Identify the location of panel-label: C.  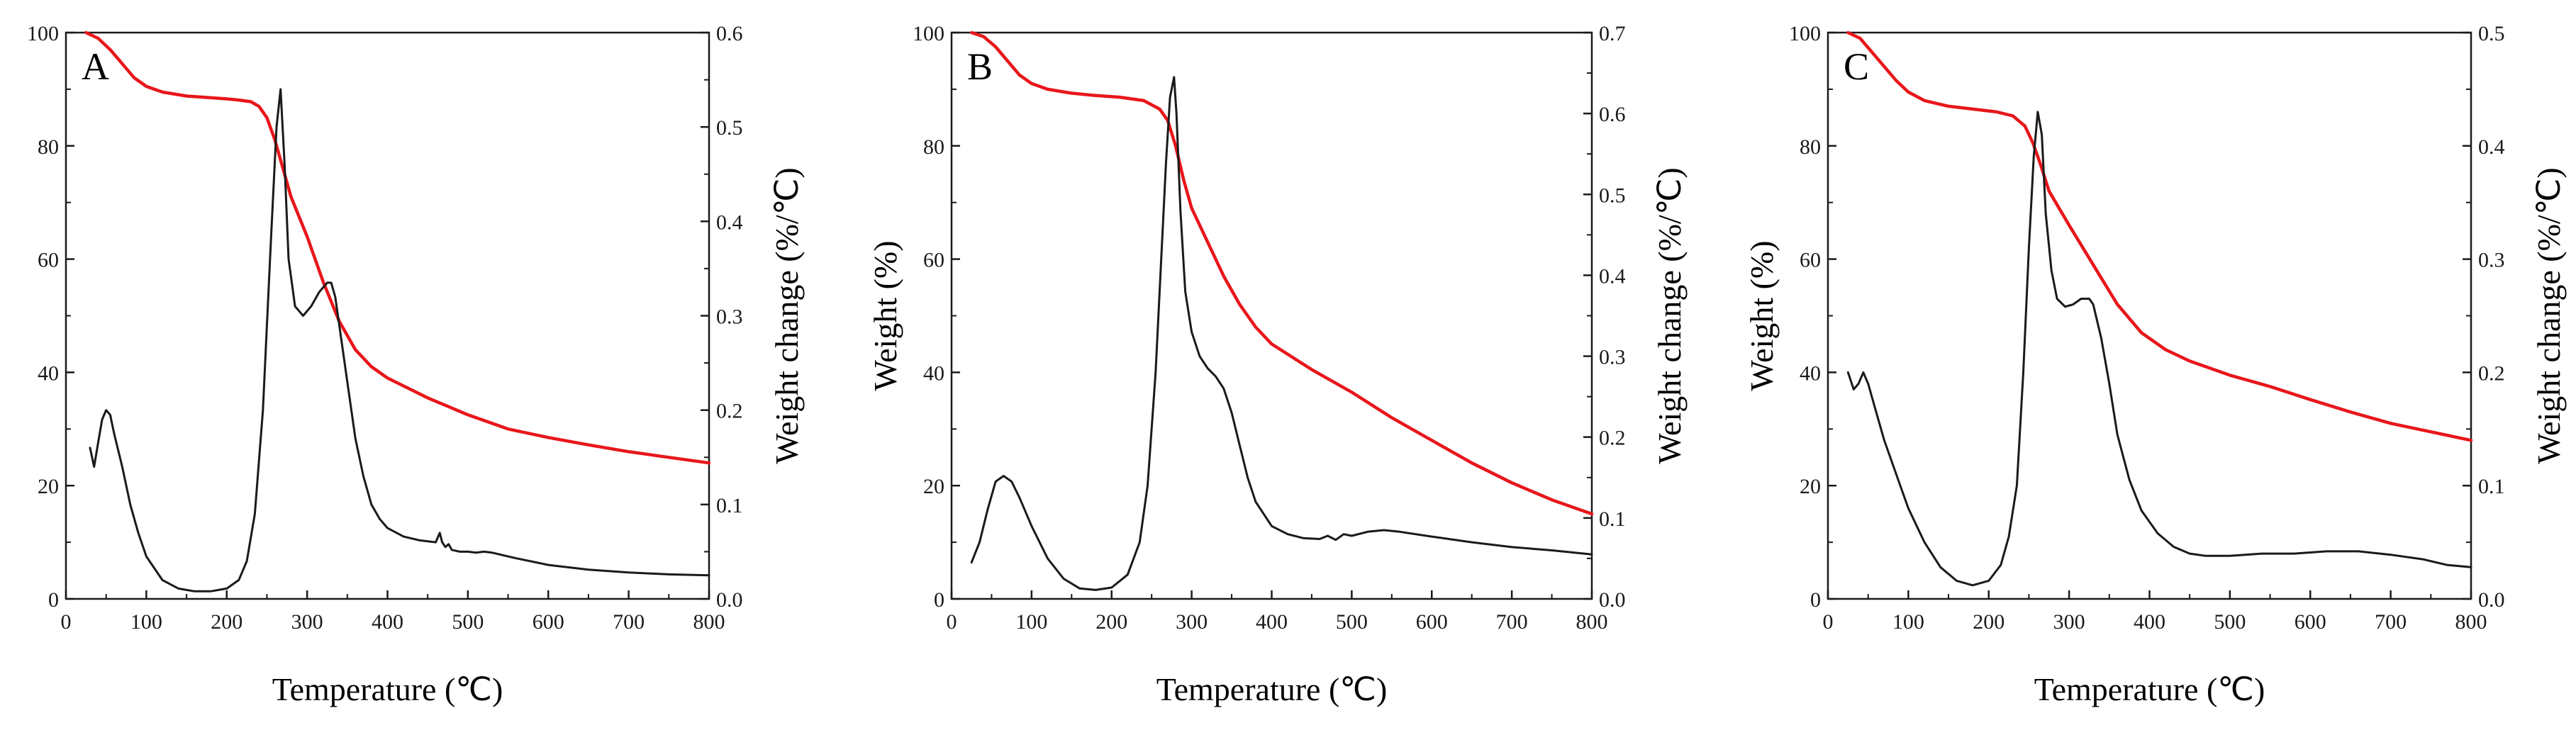
(1856, 66).